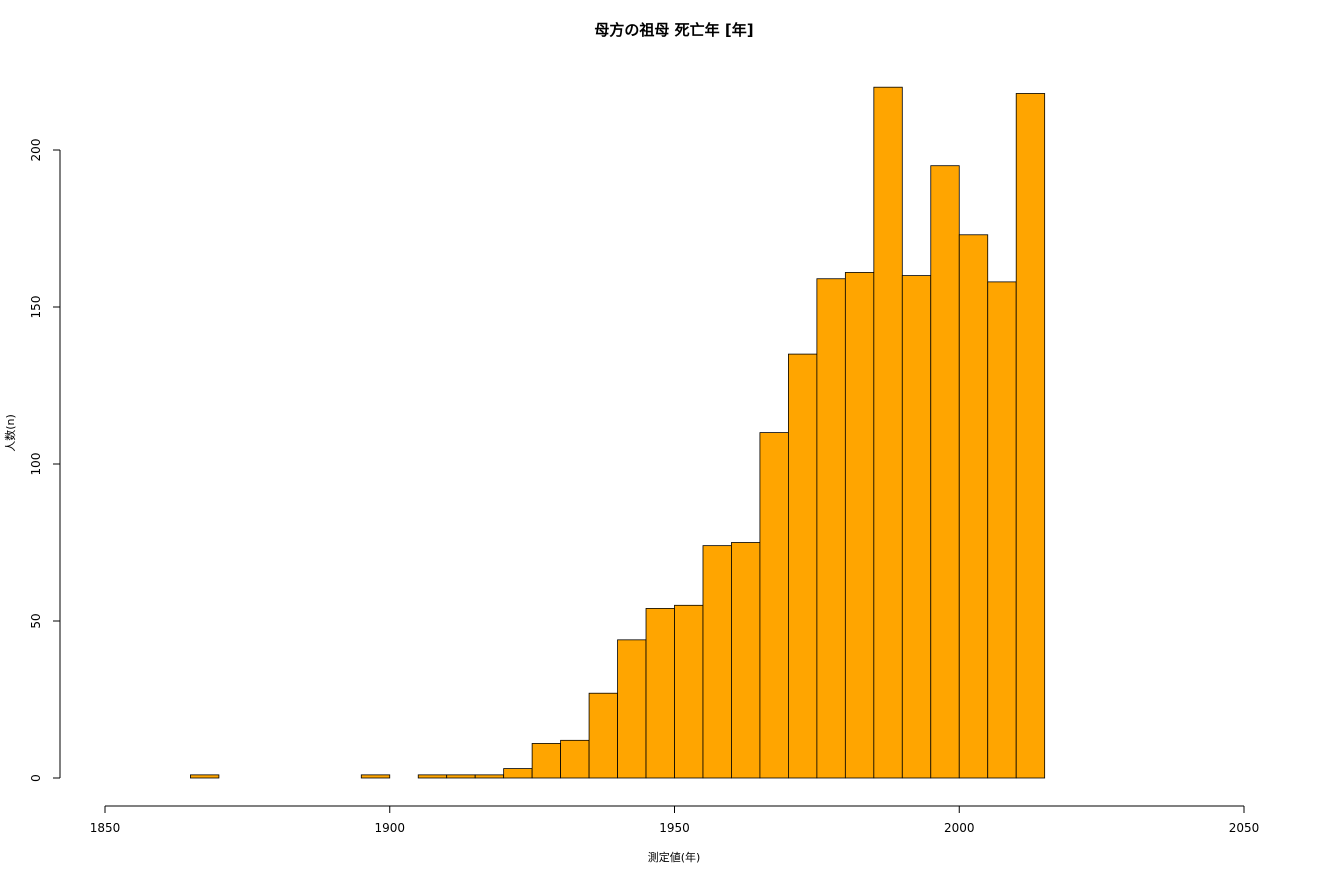  Describe the element at coordinates (1002, 530) in the screenshot. I see `histogram-bar-2005` at that location.